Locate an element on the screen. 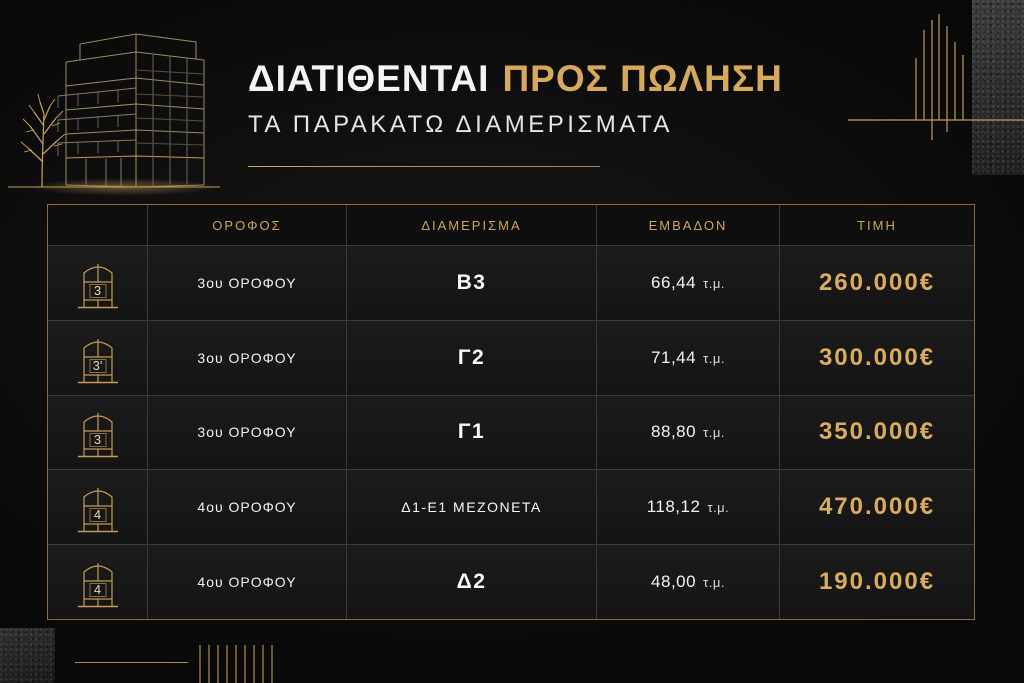 This screenshot has width=1024, height=683. header-floor: ΟΡΟΦΟΣ is located at coordinates (247, 225).